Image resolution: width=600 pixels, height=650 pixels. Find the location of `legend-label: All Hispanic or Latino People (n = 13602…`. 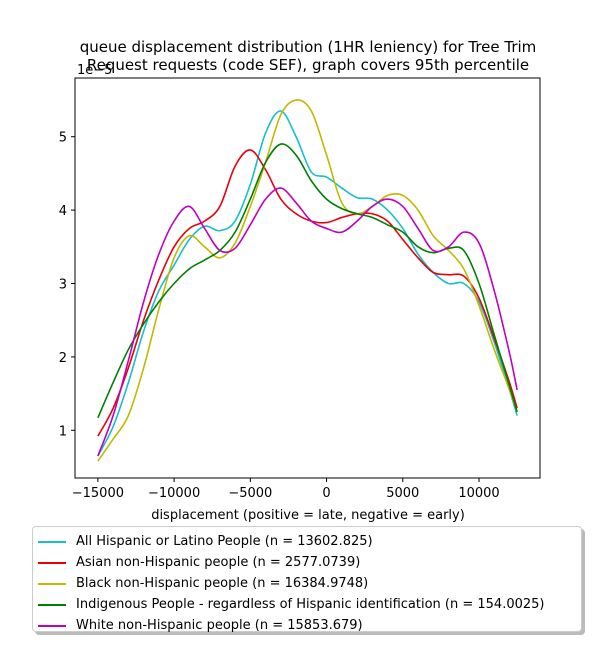

legend-label: All Hispanic or Latino People (n = 13602… is located at coordinates (224, 541).